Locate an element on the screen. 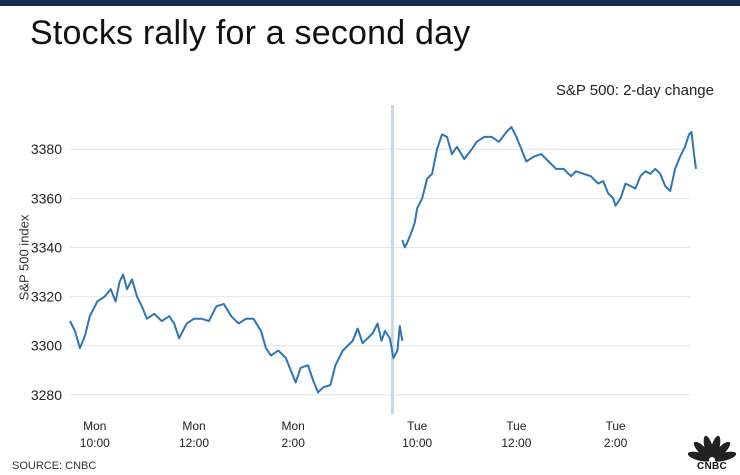 This screenshot has height=475, width=740. chart-title: Stocks rally for a second day is located at coordinates (250, 33).